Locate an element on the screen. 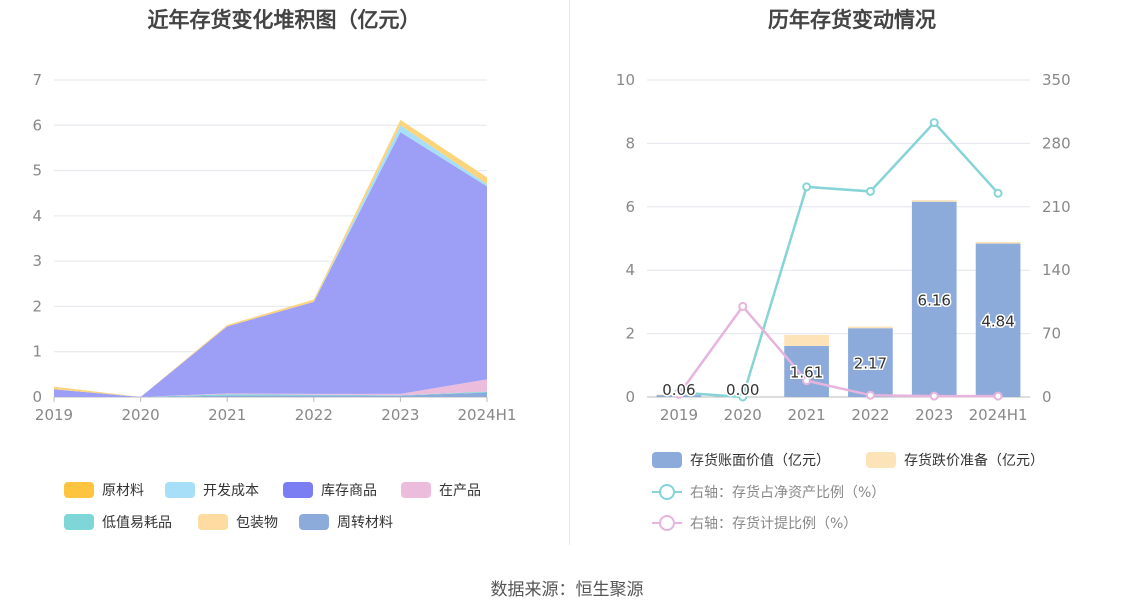 The height and width of the screenshot is (612, 1134). legend-label: 包装物 is located at coordinates (257, 523).